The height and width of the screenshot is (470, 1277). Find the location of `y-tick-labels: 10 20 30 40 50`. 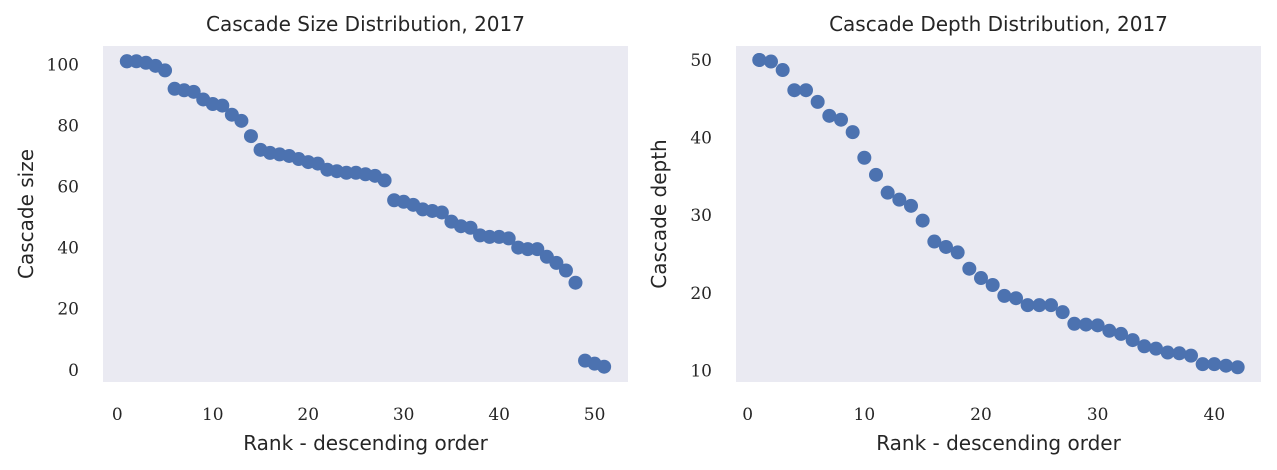

y-tick-labels: 10 20 30 40 50 is located at coordinates (701, 216).